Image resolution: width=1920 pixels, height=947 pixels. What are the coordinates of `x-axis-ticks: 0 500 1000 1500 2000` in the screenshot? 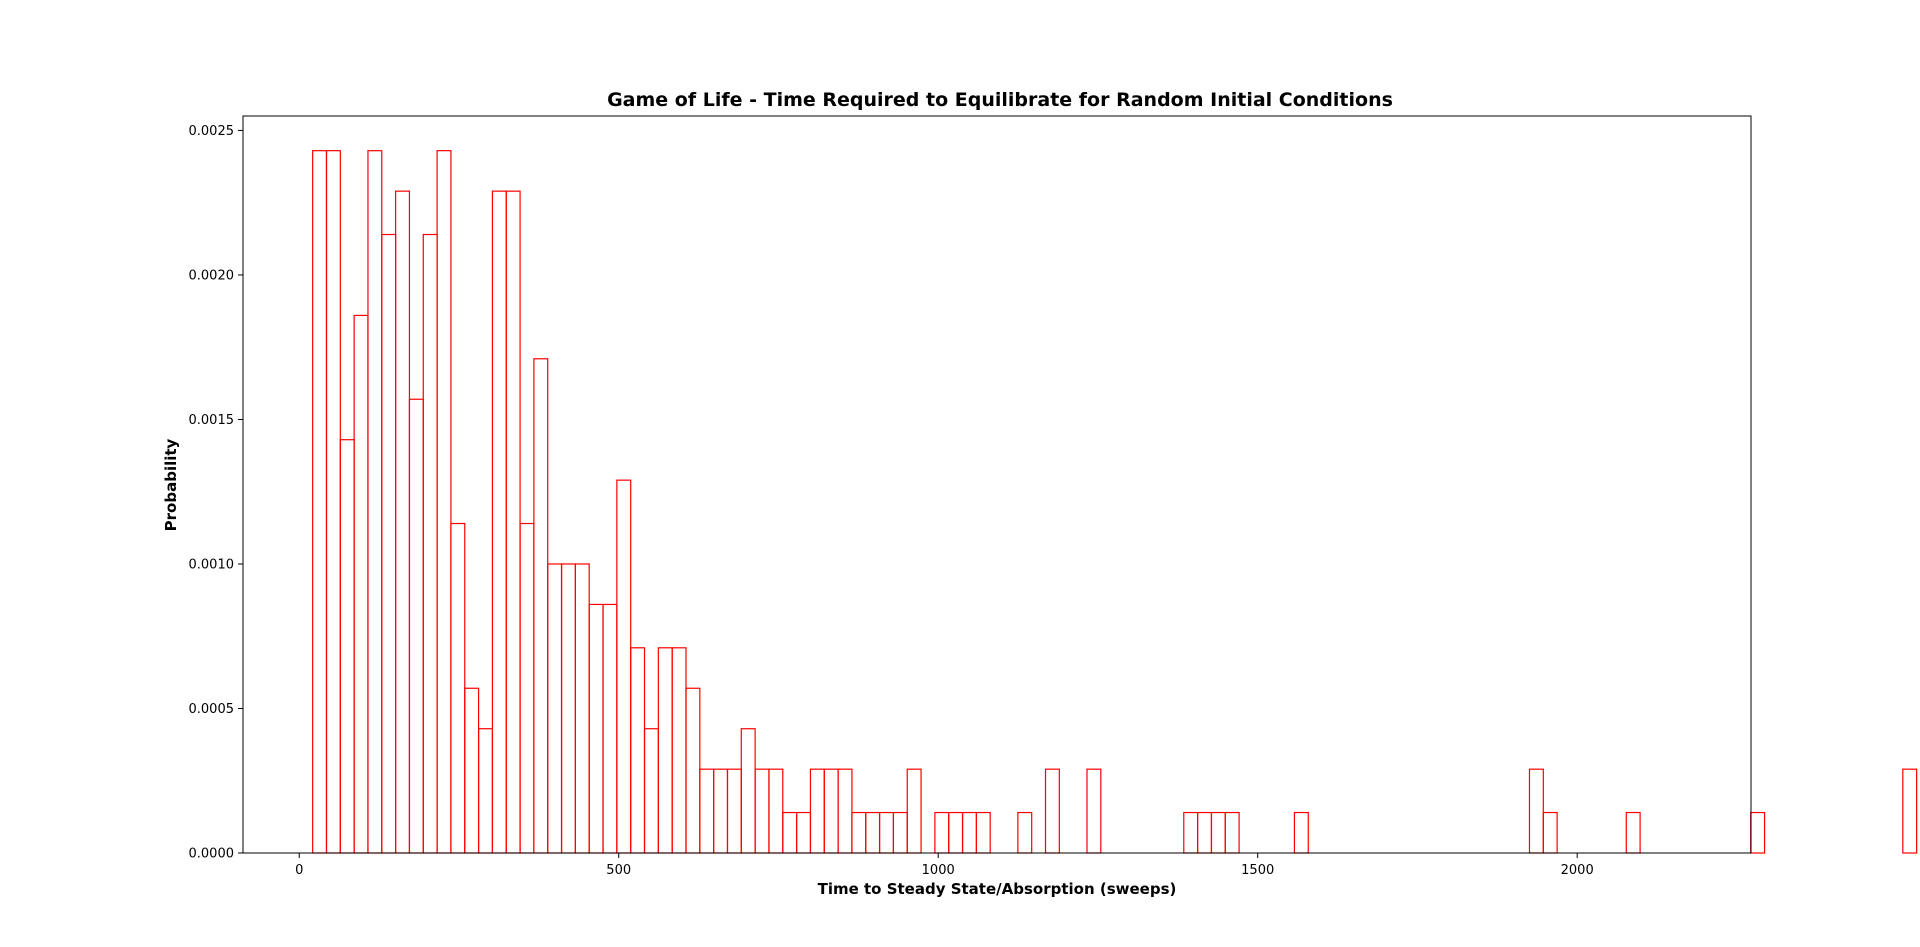 It's located at (944, 865).